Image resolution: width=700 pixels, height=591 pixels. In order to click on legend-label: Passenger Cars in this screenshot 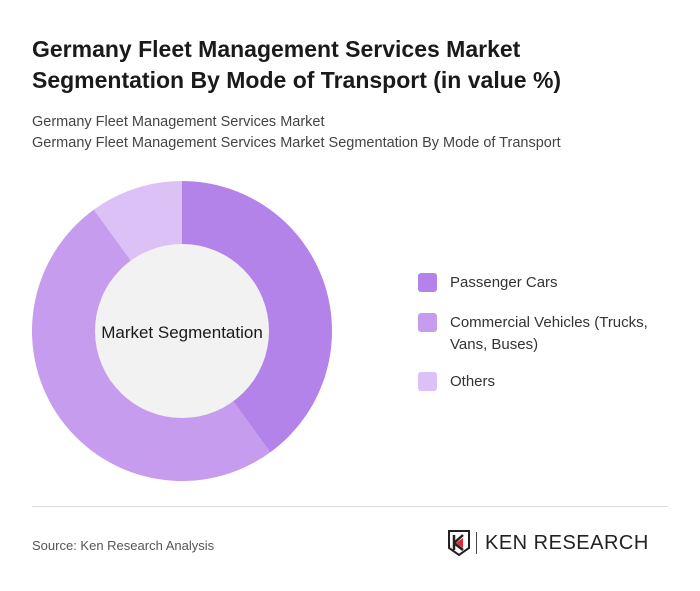, I will do `click(504, 282)`.